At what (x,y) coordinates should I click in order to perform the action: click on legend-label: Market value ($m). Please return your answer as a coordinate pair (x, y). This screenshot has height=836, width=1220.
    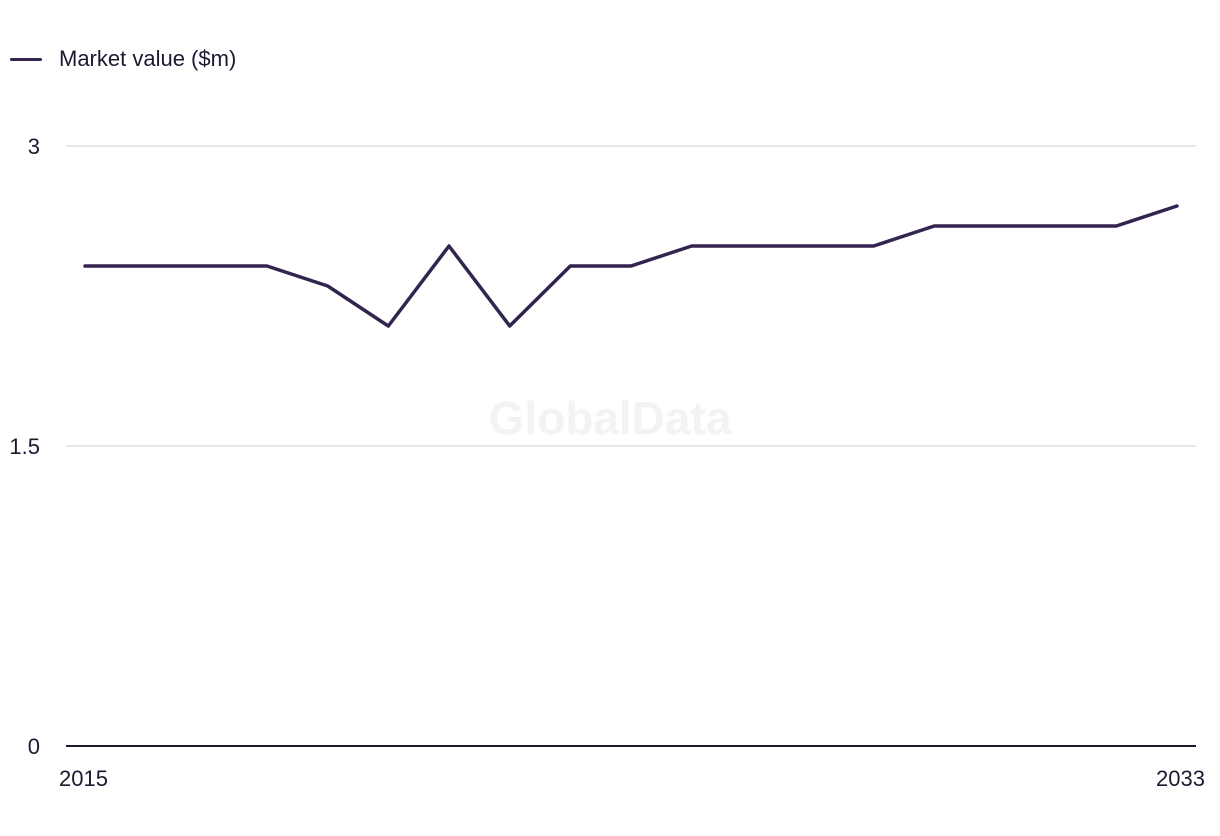
    Looking at the image, I should click on (148, 58).